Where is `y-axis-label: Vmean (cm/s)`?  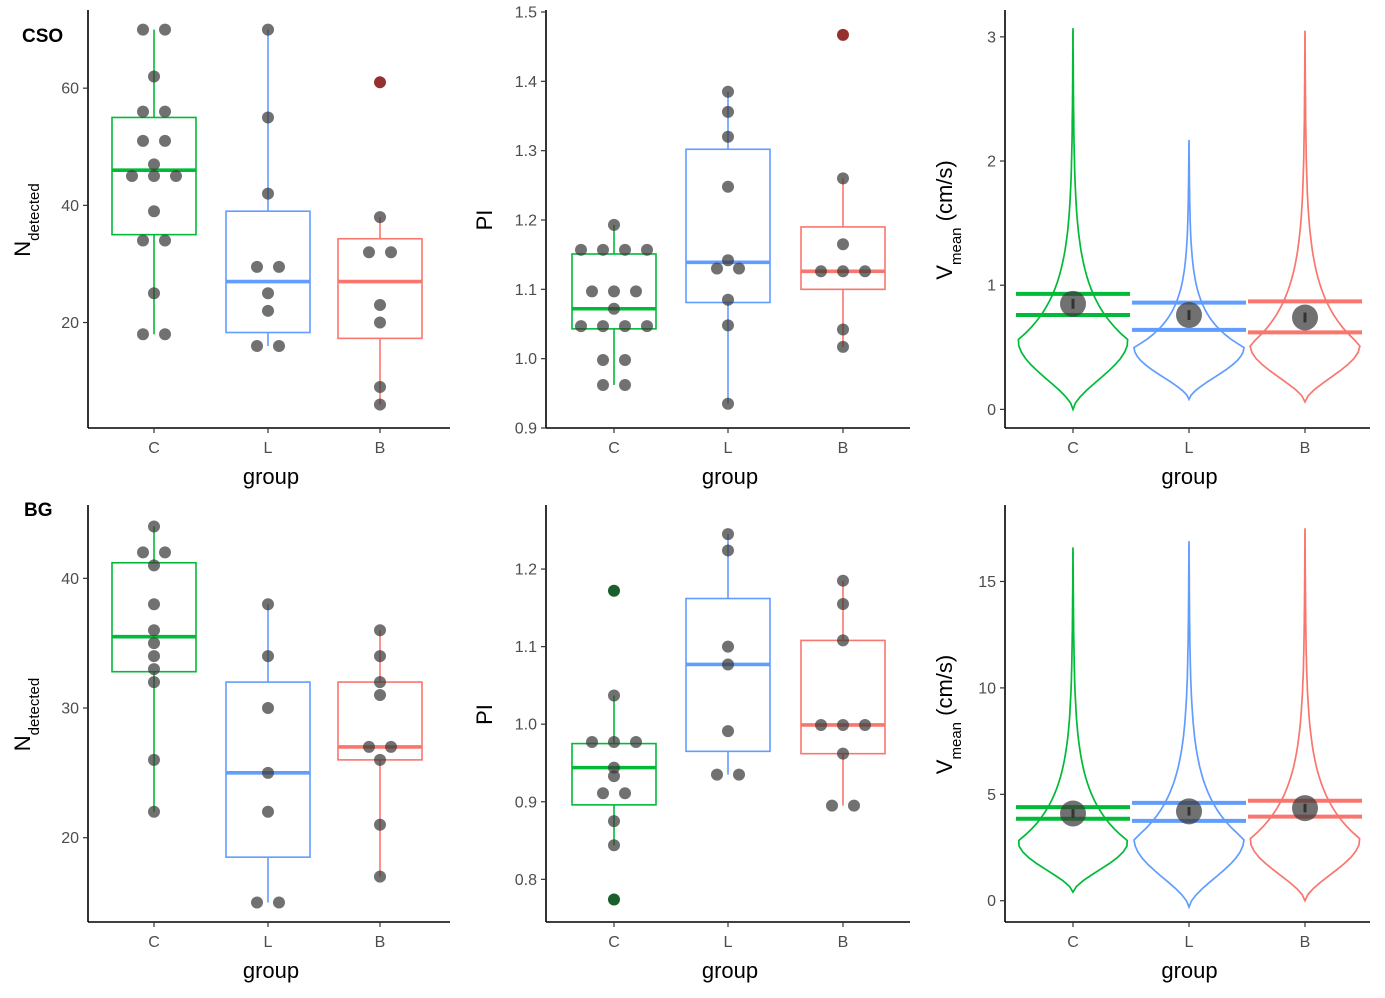
y-axis-label: Vmean (cm/s) is located at coordinates (948, 714).